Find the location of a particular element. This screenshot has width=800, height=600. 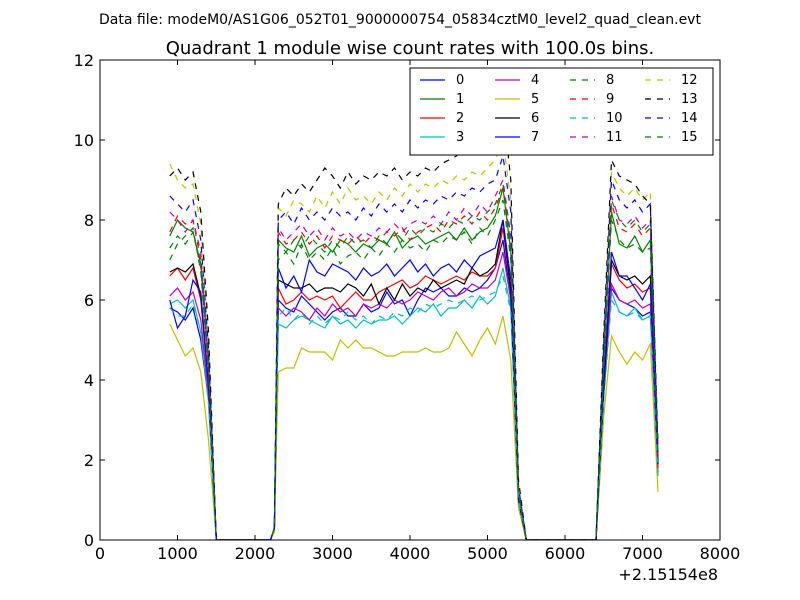

legend-label-9: 9 is located at coordinates (610, 99).